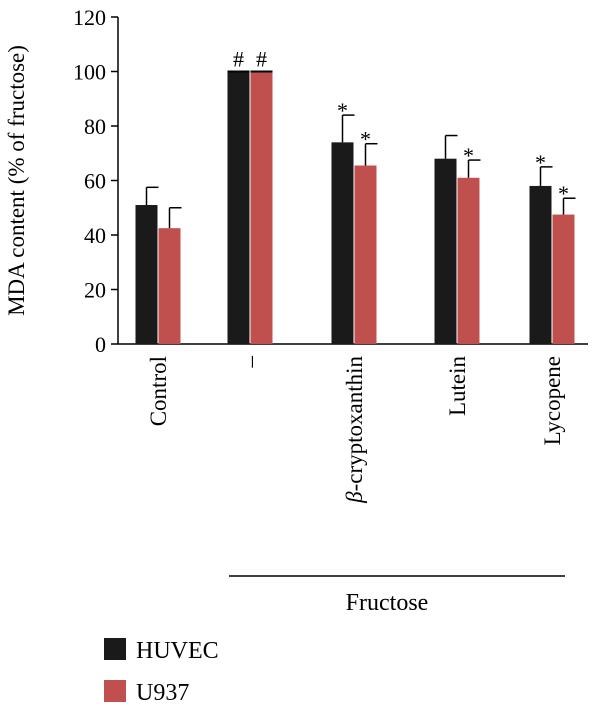 This screenshot has width=600, height=721. Describe the element at coordinates (162, 693) in the screenshot. I see `legend-label: U937` at that location.